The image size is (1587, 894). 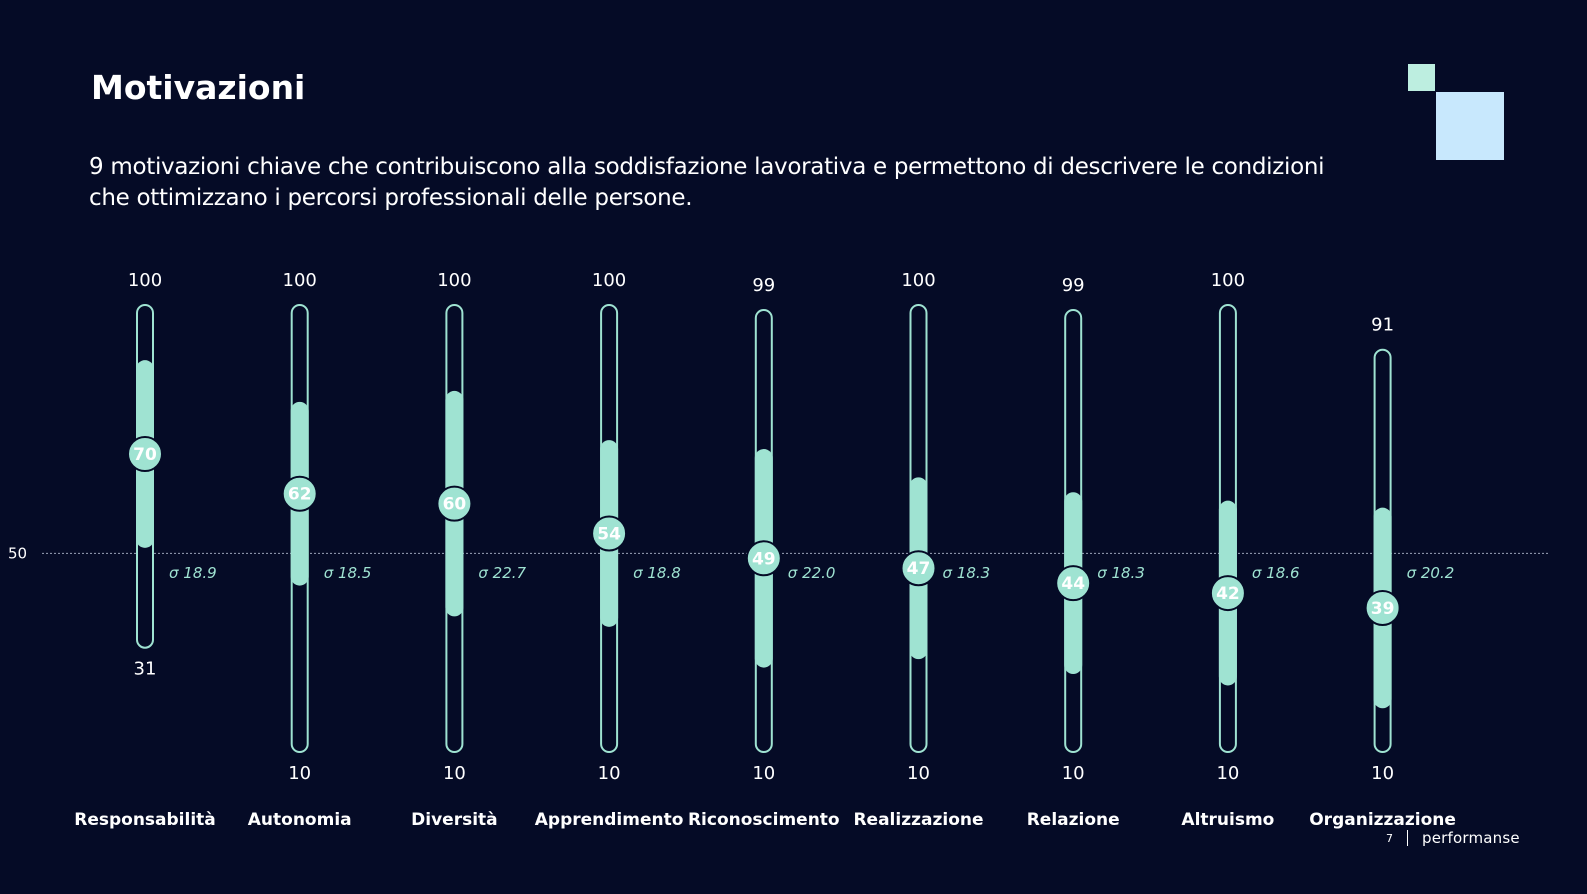 I want to click on min-label: 31, so click(x=145, y=669).